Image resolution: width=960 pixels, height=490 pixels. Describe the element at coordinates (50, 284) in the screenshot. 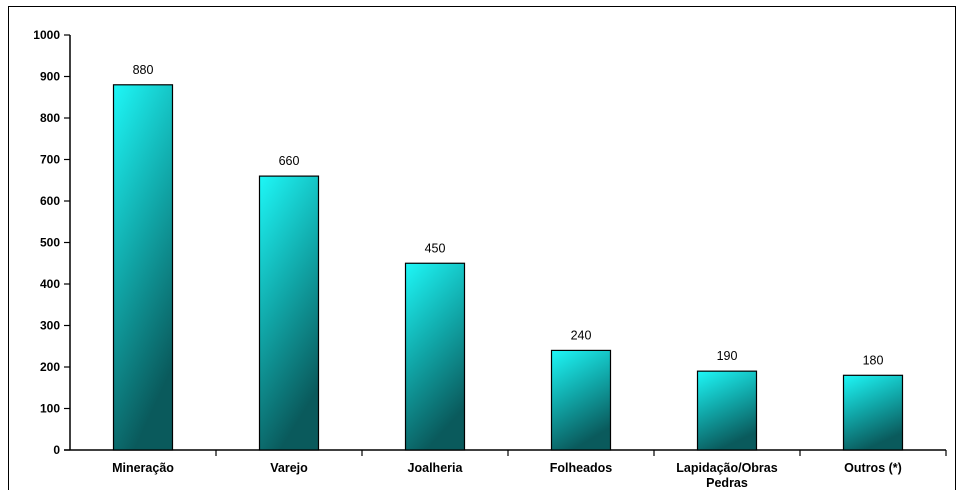

I see `y-tick-label: 400` at that location.